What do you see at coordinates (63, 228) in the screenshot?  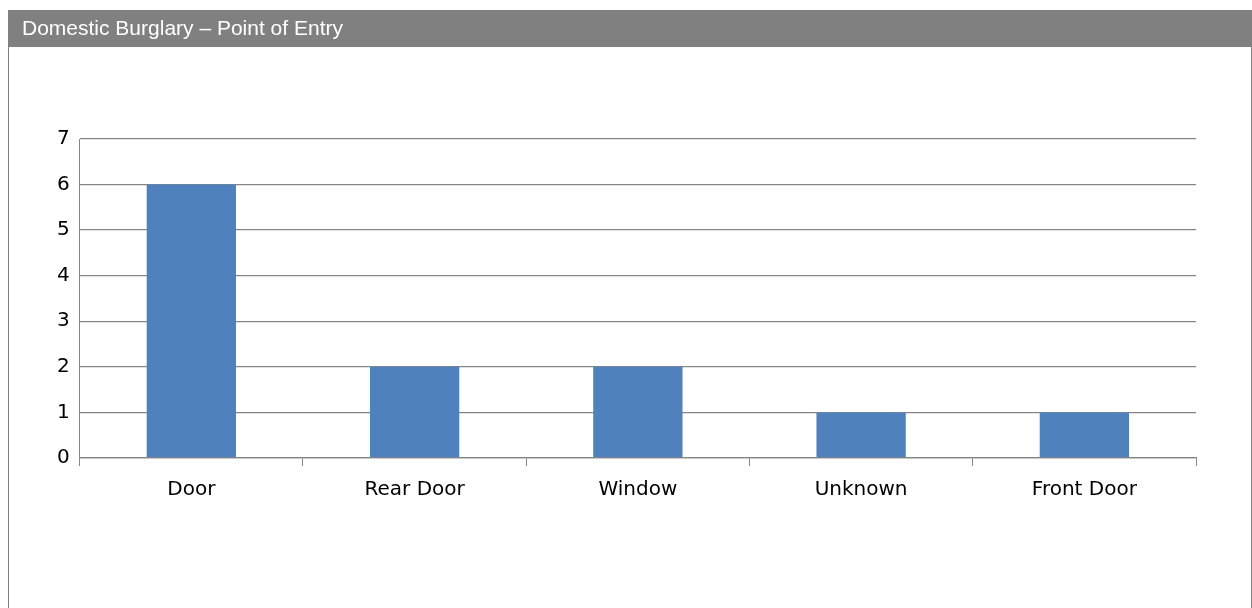 I see `y-tick-label: 5` at bounding box center [63, 228].